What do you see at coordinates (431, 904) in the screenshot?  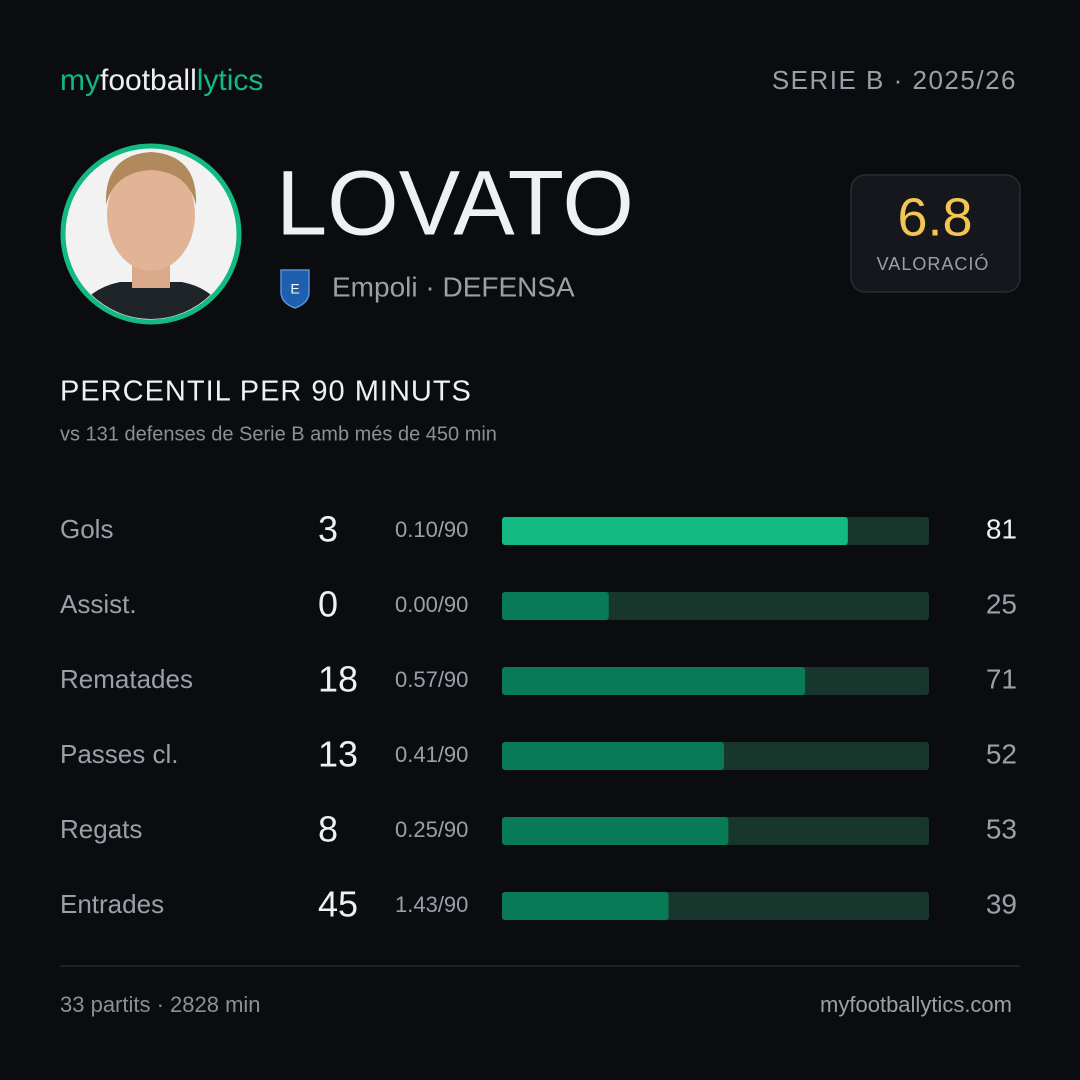 I see `stat-per90: 1.43/90` at bounding box center [431, 904].